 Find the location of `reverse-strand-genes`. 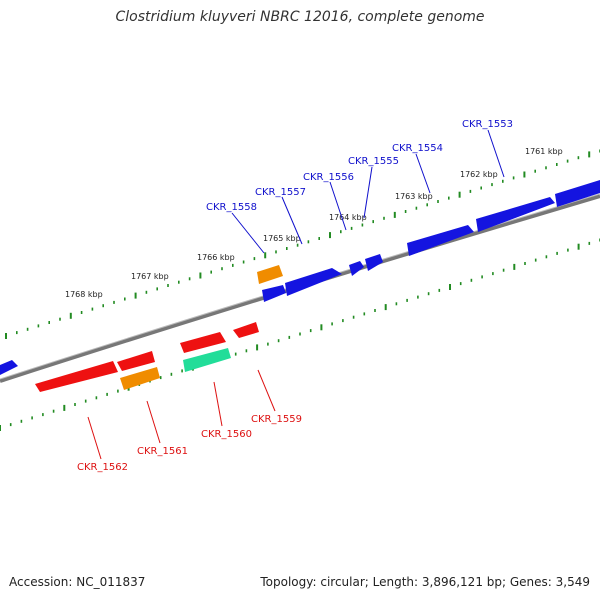

reverse-strand-genes is located at coordinates (147, 357).